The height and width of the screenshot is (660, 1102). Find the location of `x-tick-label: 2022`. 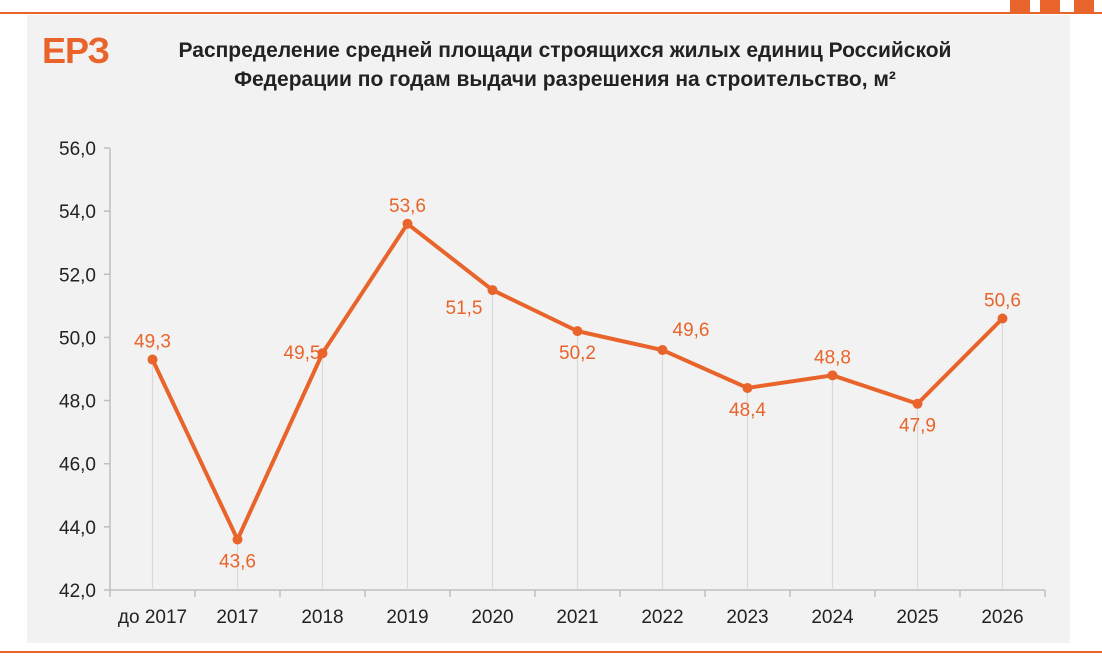

x-tick-label: 2022 is located at coordinates (662, 617).